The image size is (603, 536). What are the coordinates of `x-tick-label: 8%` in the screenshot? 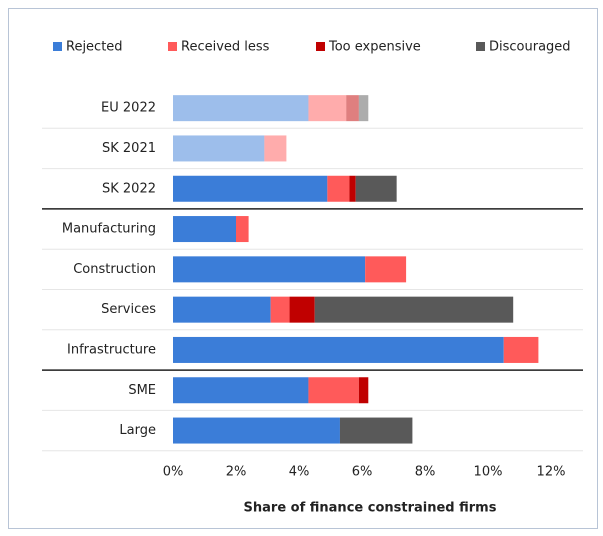 It's located at (425, 472).